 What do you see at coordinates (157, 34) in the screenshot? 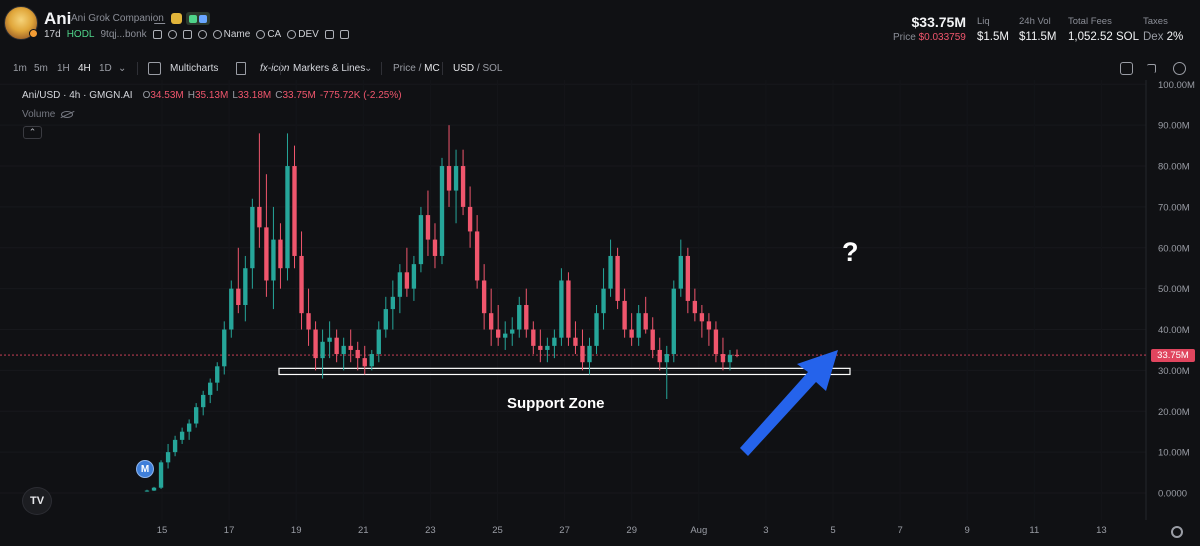
I see `copy-icon` at bounding box center [157, 34].